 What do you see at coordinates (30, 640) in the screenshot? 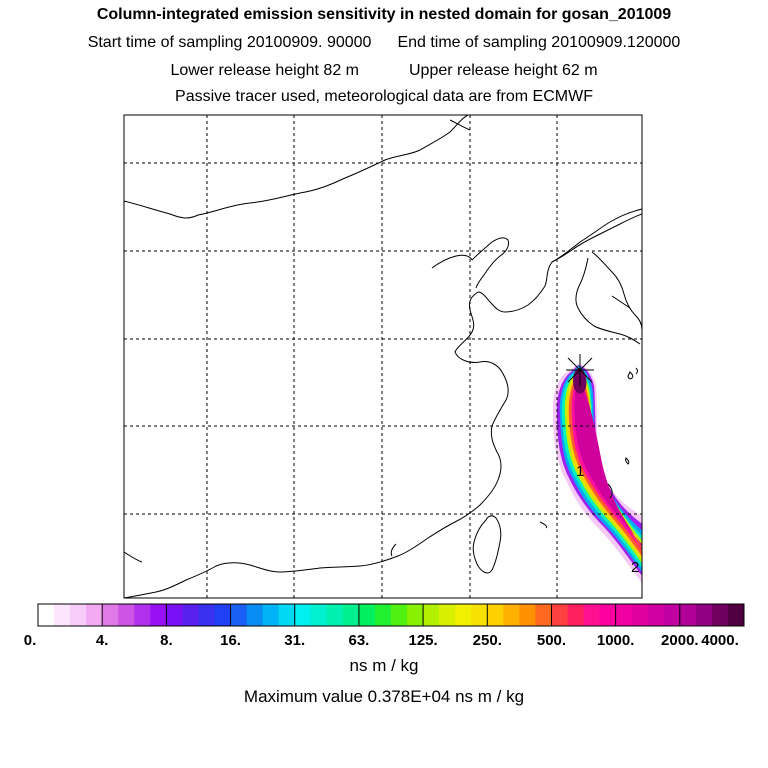
I see `colorbar-tick-label: 0.` at bounding box center [30, 640].